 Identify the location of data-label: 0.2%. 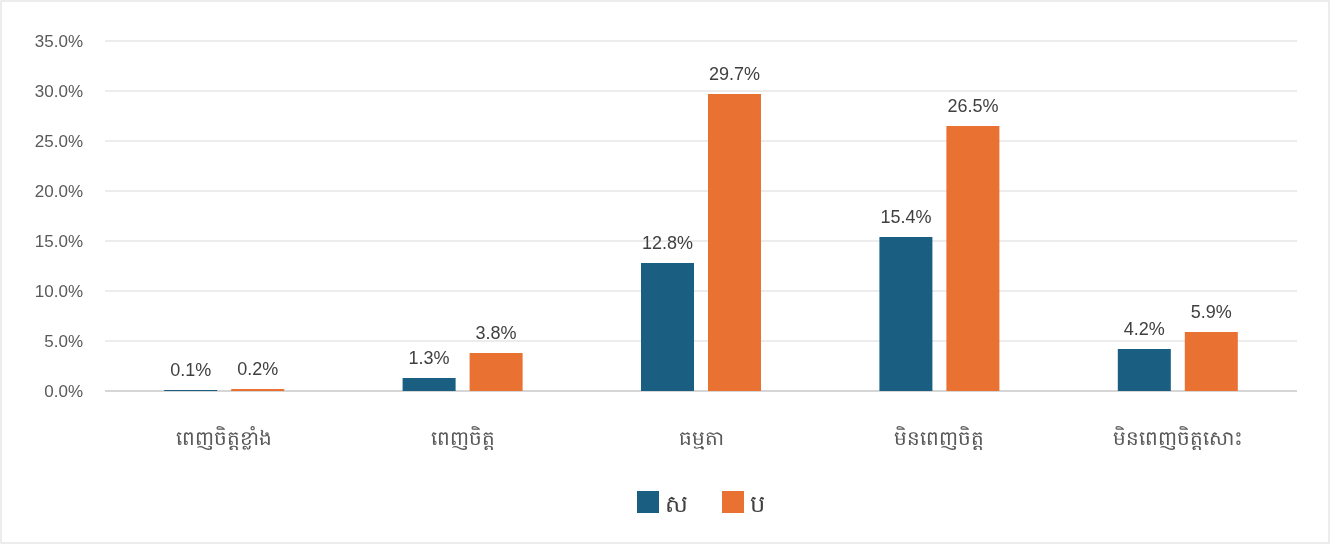
(258, 369).